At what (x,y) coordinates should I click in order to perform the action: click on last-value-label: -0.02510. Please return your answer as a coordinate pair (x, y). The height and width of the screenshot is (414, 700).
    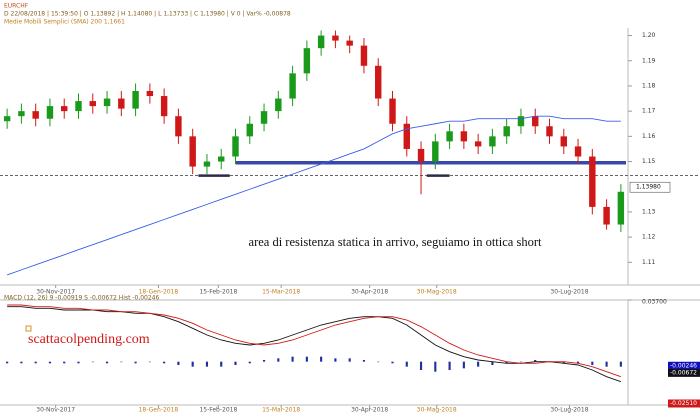
    Looking at the image, I should click on (683, 403).